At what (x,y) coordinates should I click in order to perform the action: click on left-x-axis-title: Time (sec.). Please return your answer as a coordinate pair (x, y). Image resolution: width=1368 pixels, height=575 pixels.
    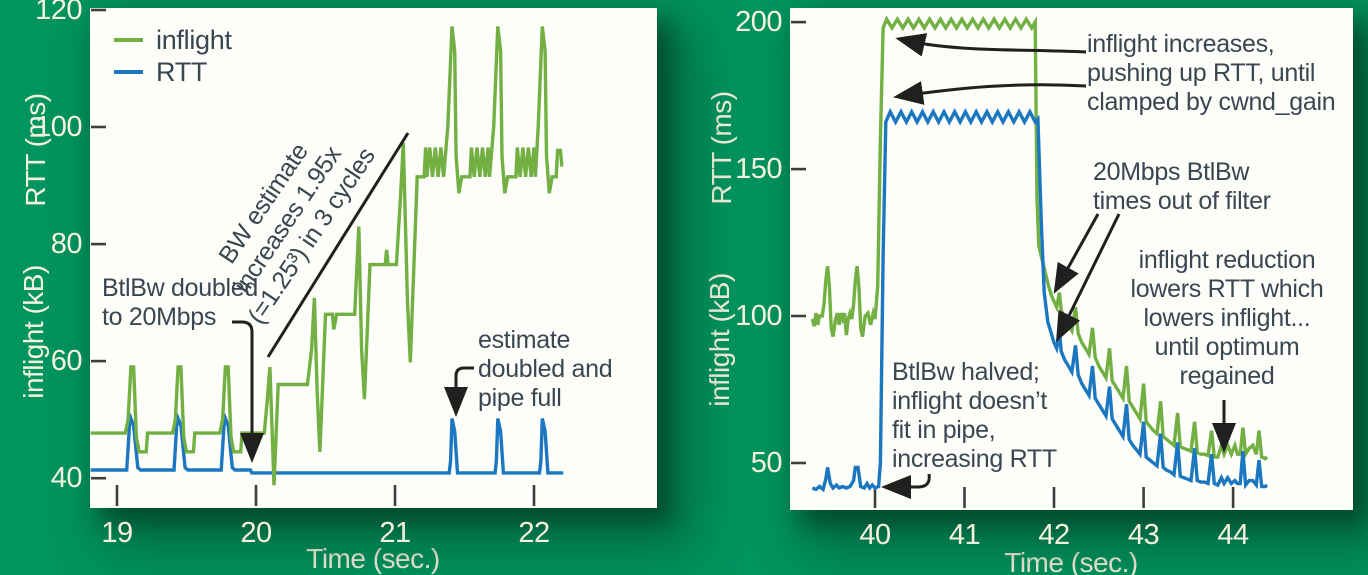
    Looking at the image, I should click on (373, 558).